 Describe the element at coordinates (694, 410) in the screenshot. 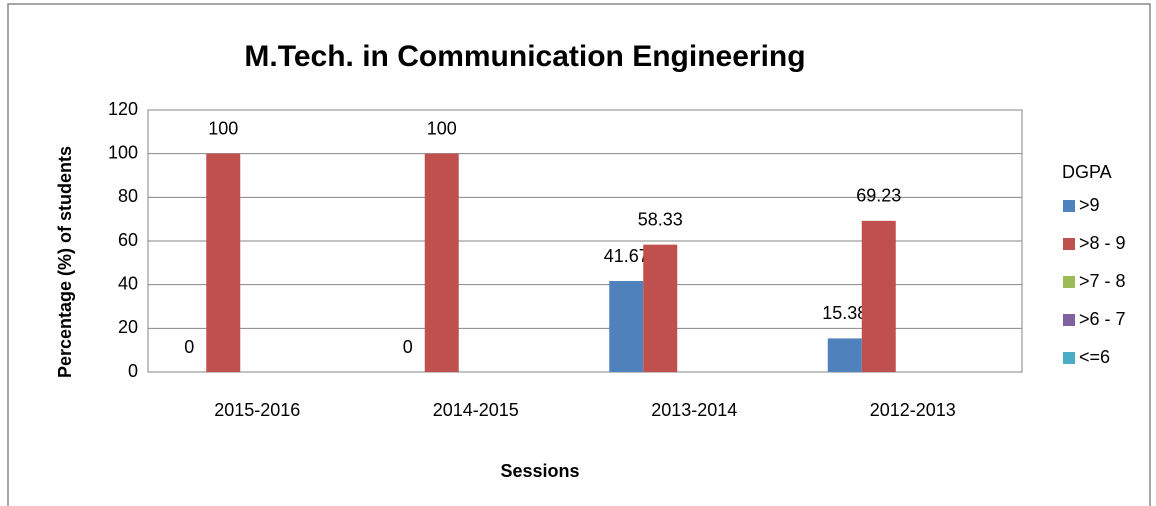

I see `x-tick-label: 2013-2014` at that location.